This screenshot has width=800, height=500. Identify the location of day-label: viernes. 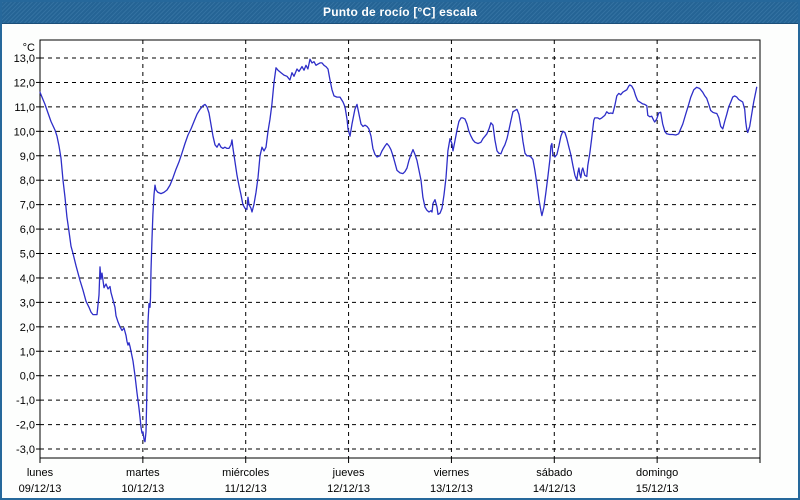
(452, 473).